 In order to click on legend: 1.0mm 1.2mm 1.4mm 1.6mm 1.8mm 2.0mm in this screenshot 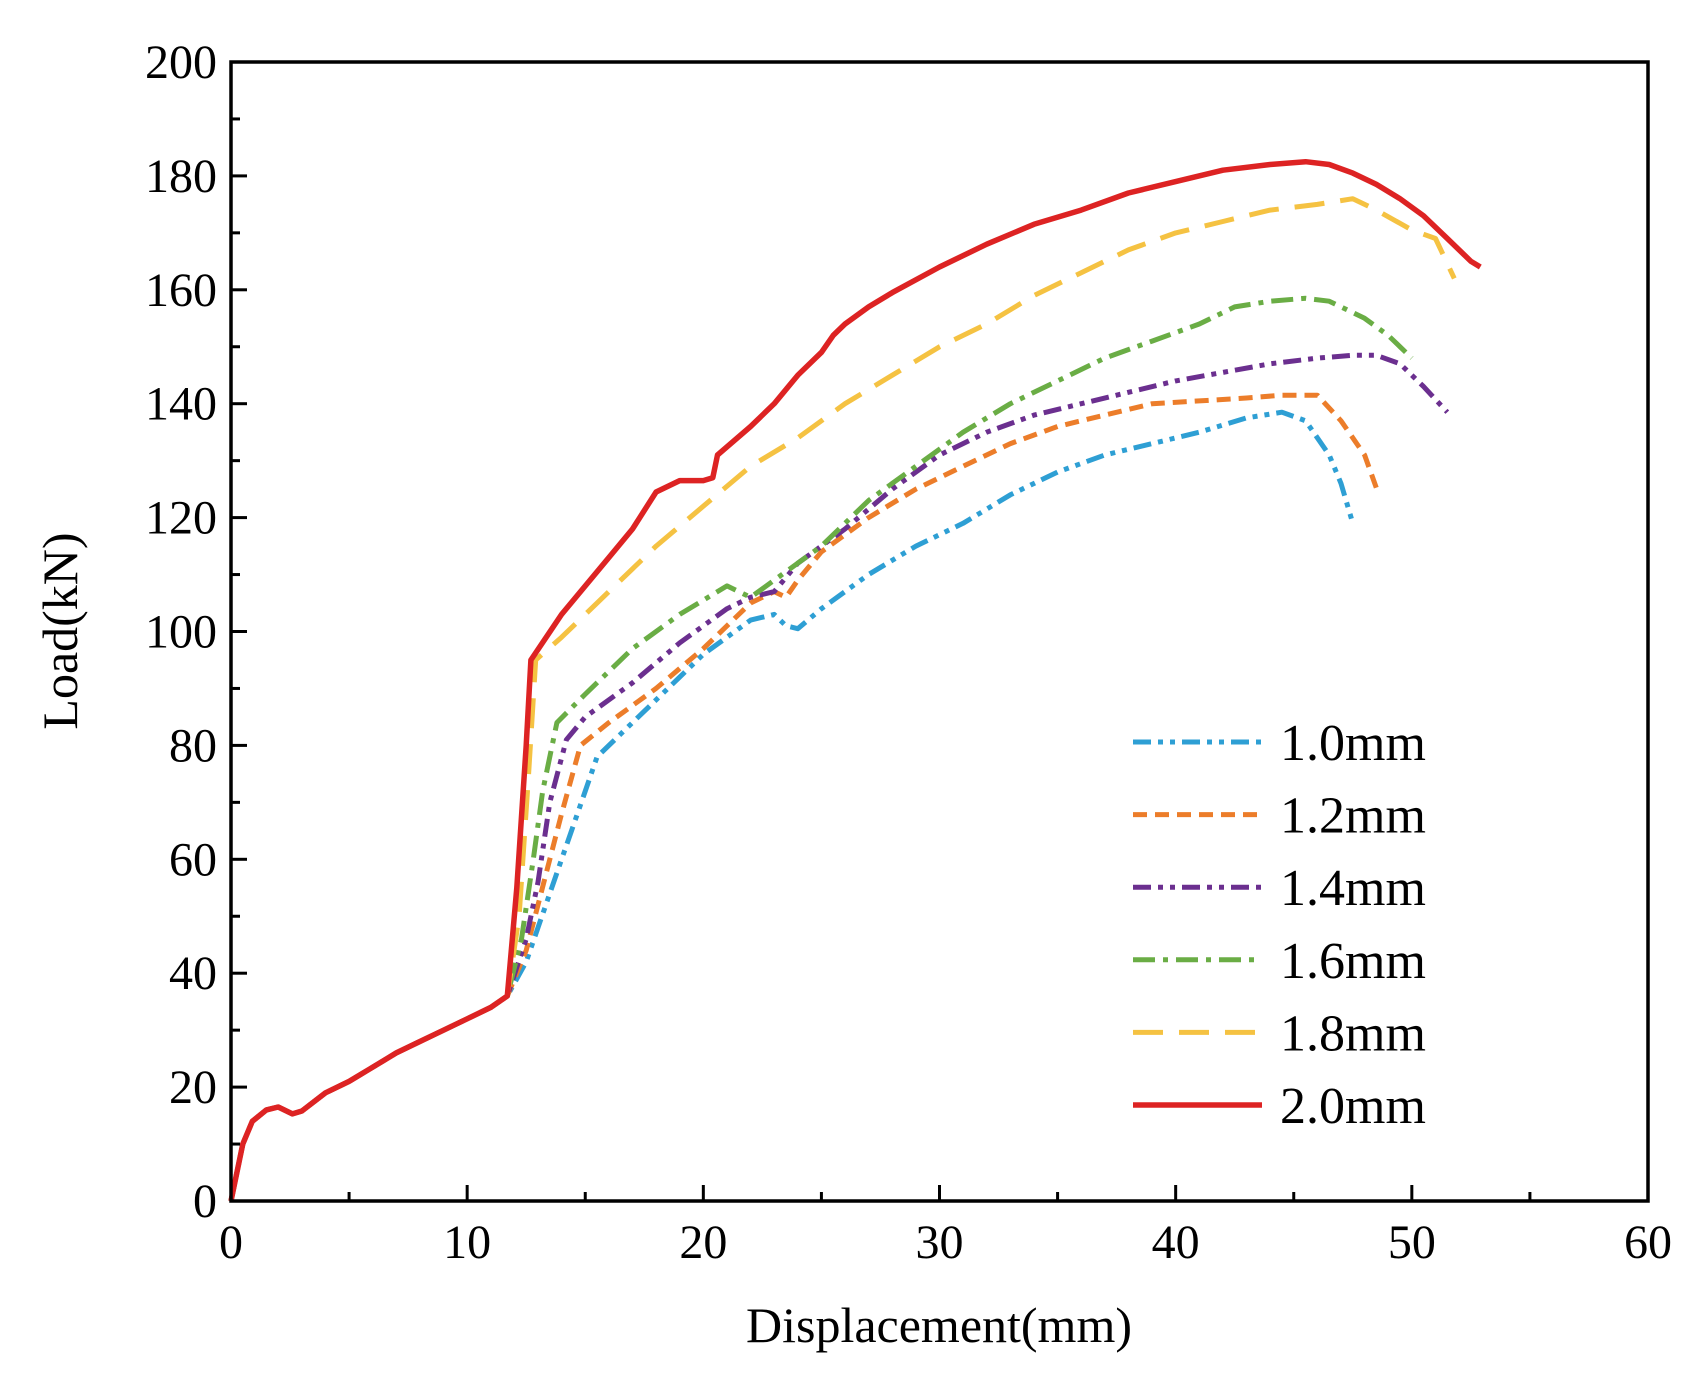, I will do `click(1279, 925)`.